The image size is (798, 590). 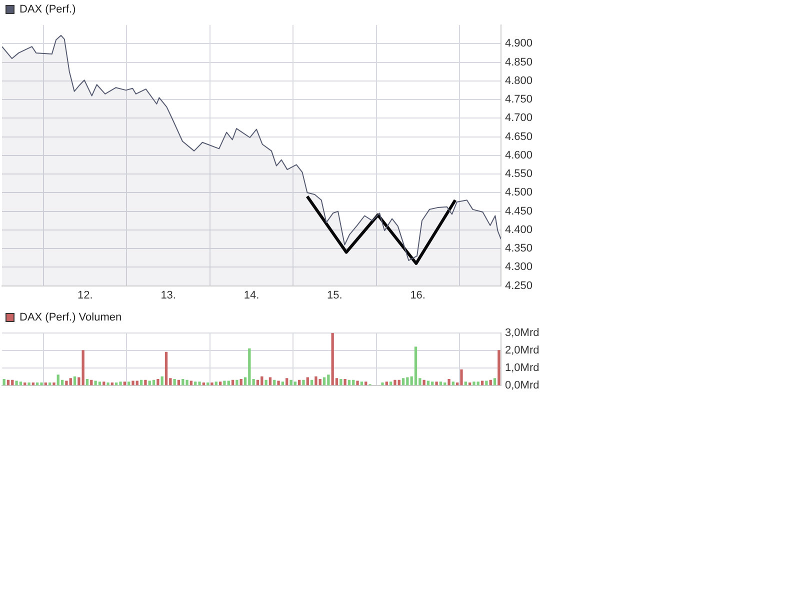 What do you see at coordinates (418, 295) in the screenshot?
I see `x-tick-label: 16.` at bounding box center [418, 295].